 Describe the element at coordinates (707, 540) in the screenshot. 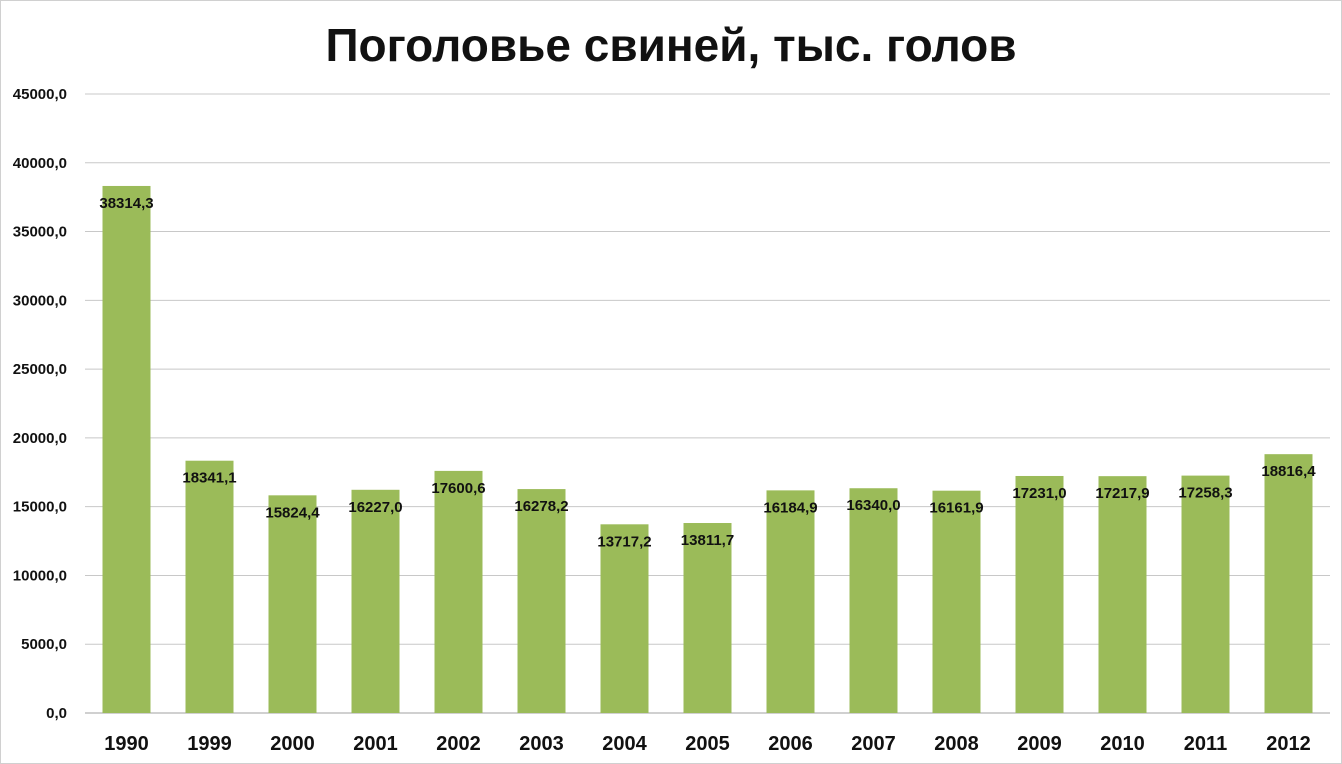

I see `data-label: 13811,7` at that location.